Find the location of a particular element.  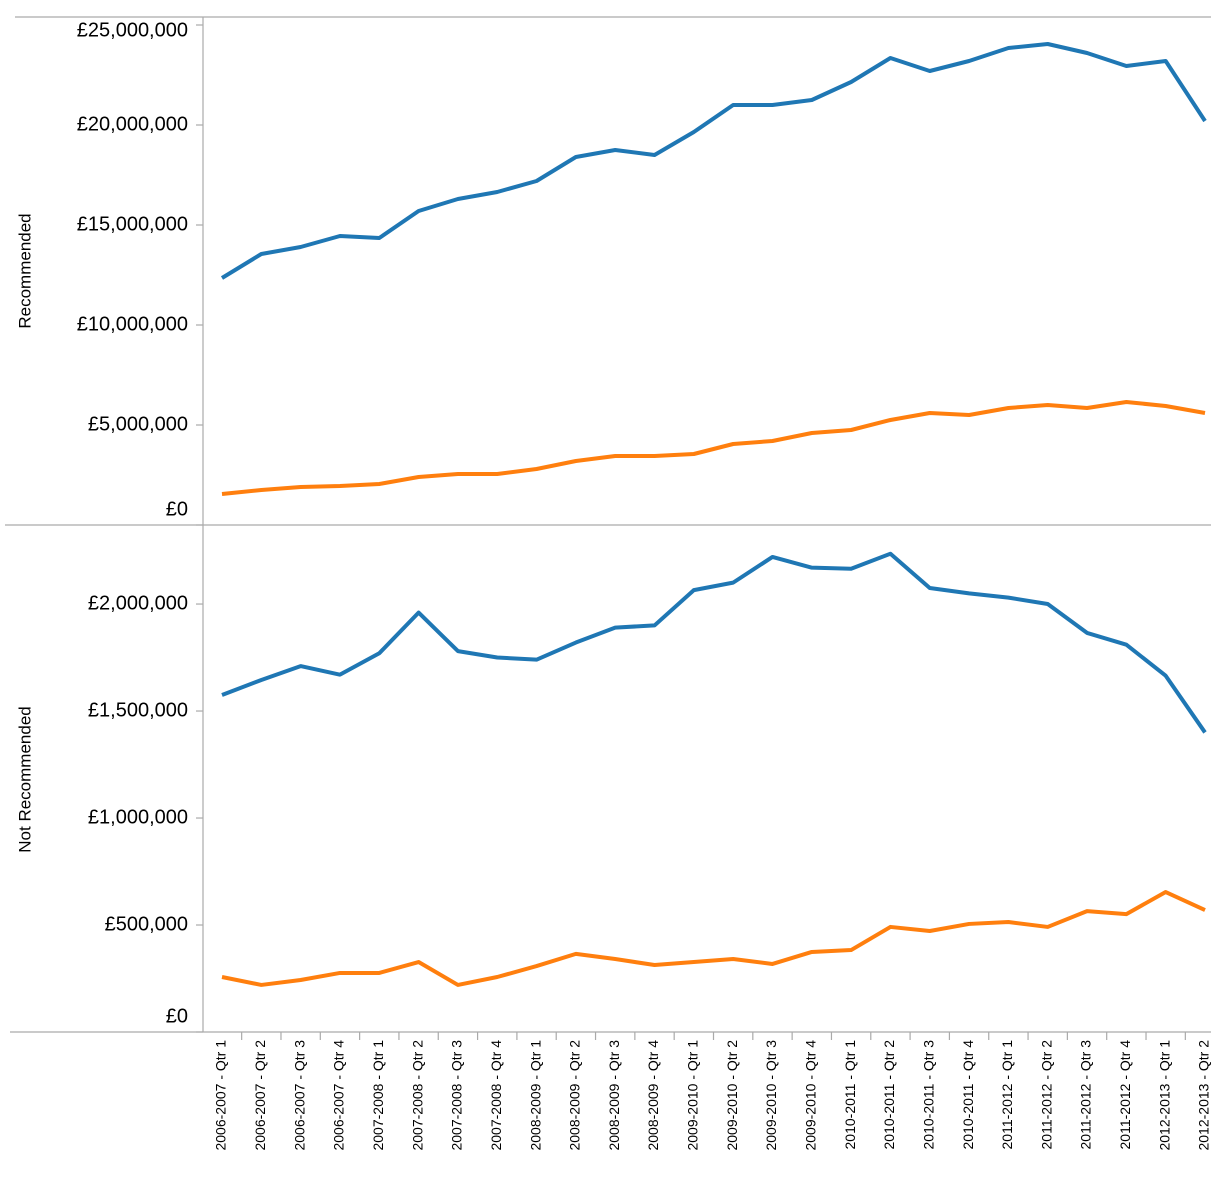

x-tick-label: 2009-2010 - Qtr 2 is located at coordinates (732, 1095).